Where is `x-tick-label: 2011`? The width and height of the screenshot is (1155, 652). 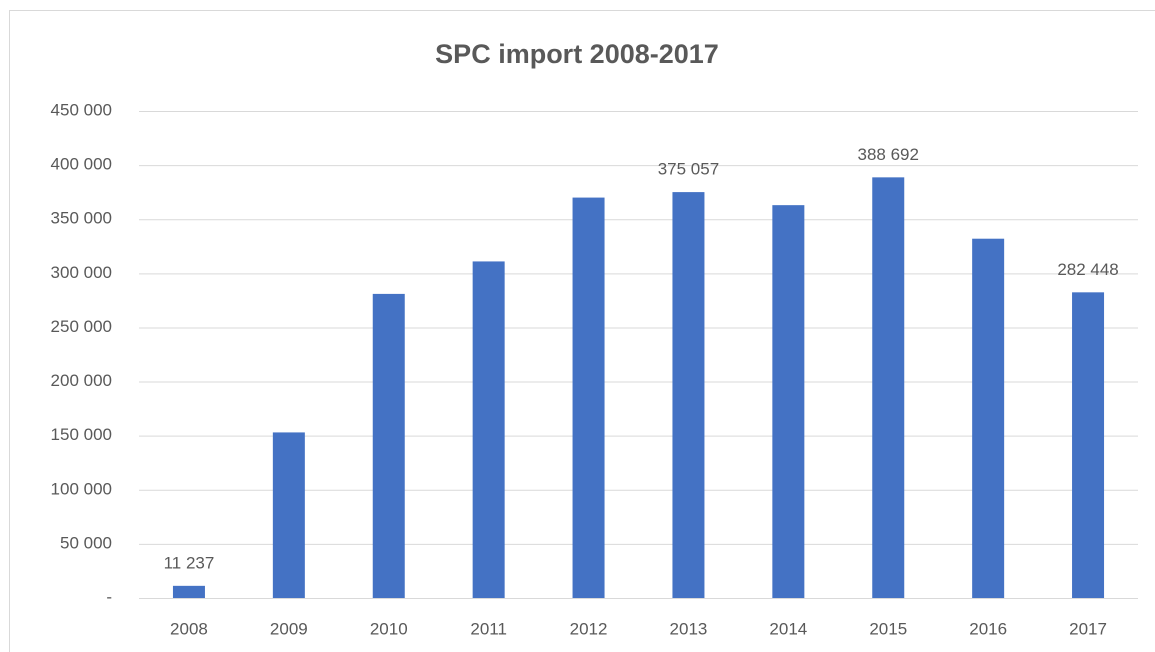
x-tick-label: 2011 is located at coordinates (488, 628).